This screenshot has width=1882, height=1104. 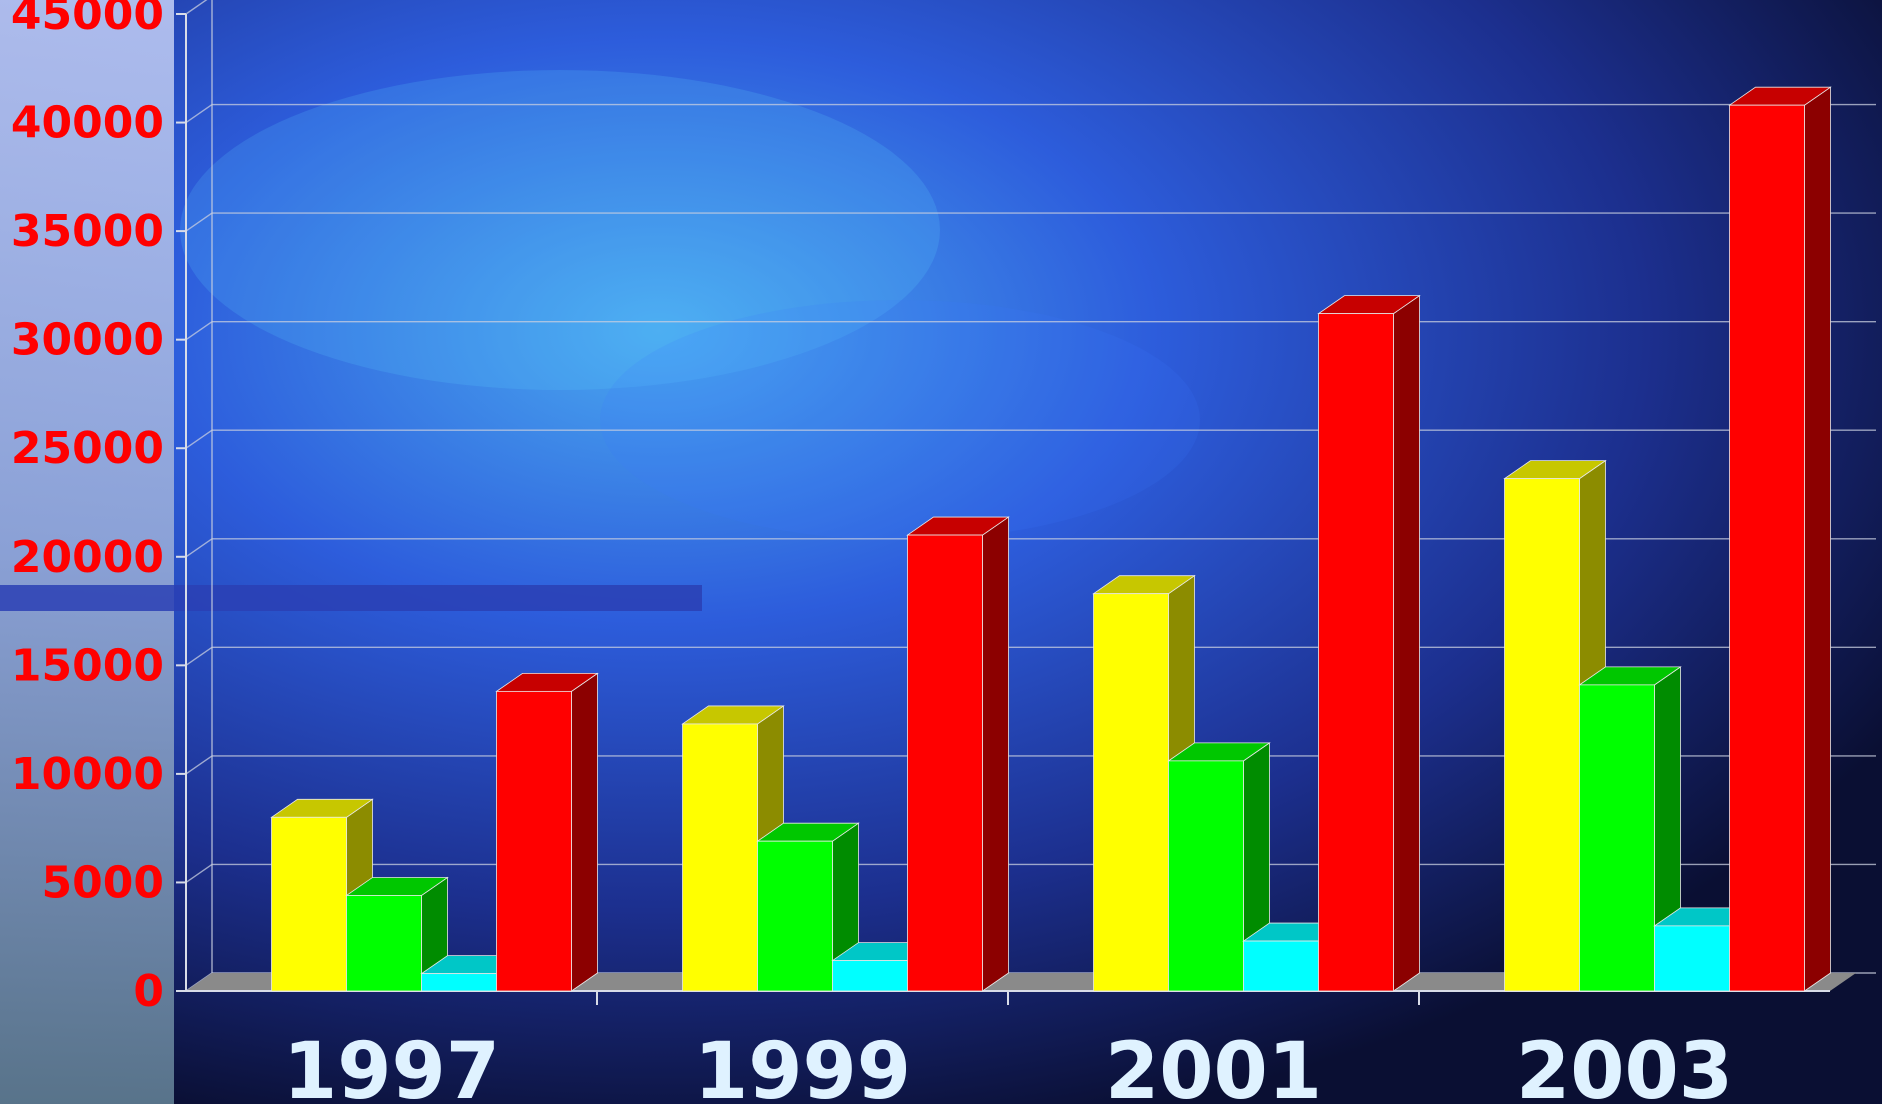 What do you see at coordinates (87, 774) in the screenshot?
I see `y-tick-label: 10000` at bounding box center [87, 774].